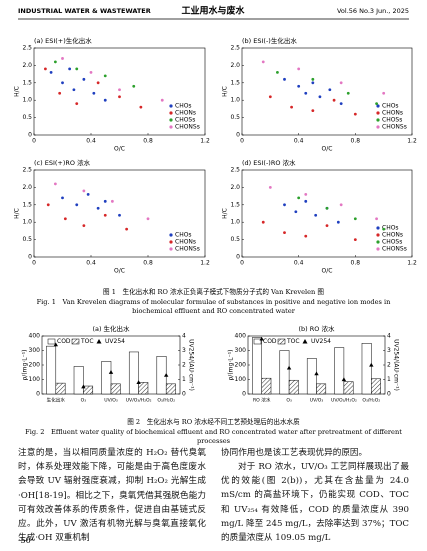 This screenshot has height=551, width=427. Describe the element at coordinates (185, 120) in the screenshot. I see `legend-label: CHOSs` at that location.